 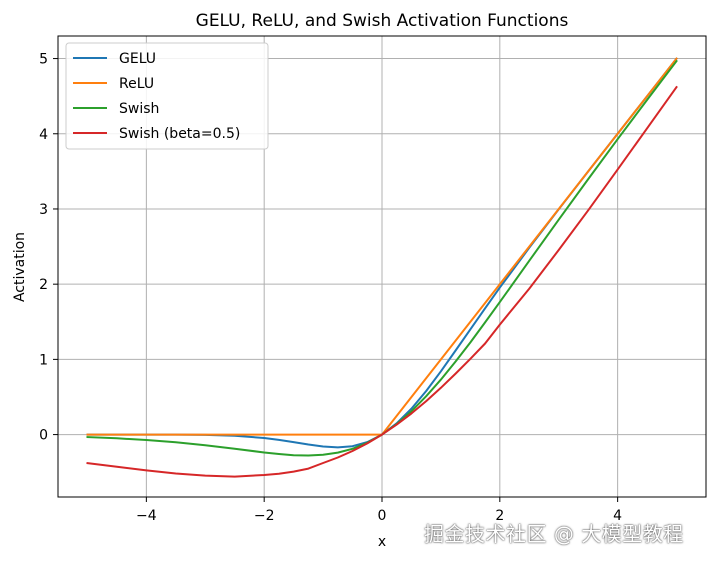 I want to click on y-tick-label: 5, so click(x=43, y=60).